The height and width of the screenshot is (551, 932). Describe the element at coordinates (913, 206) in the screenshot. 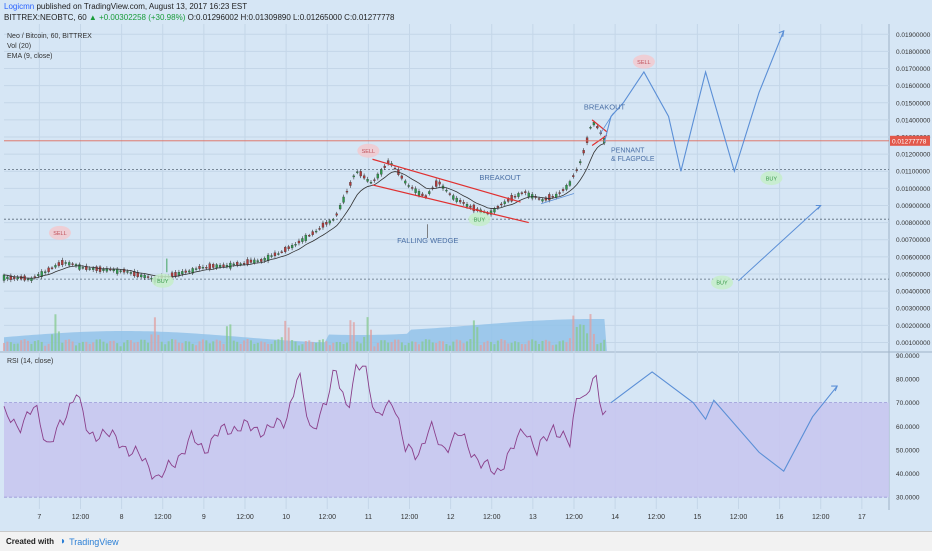

I see `y-tick-label: 0.00900000` at that location.